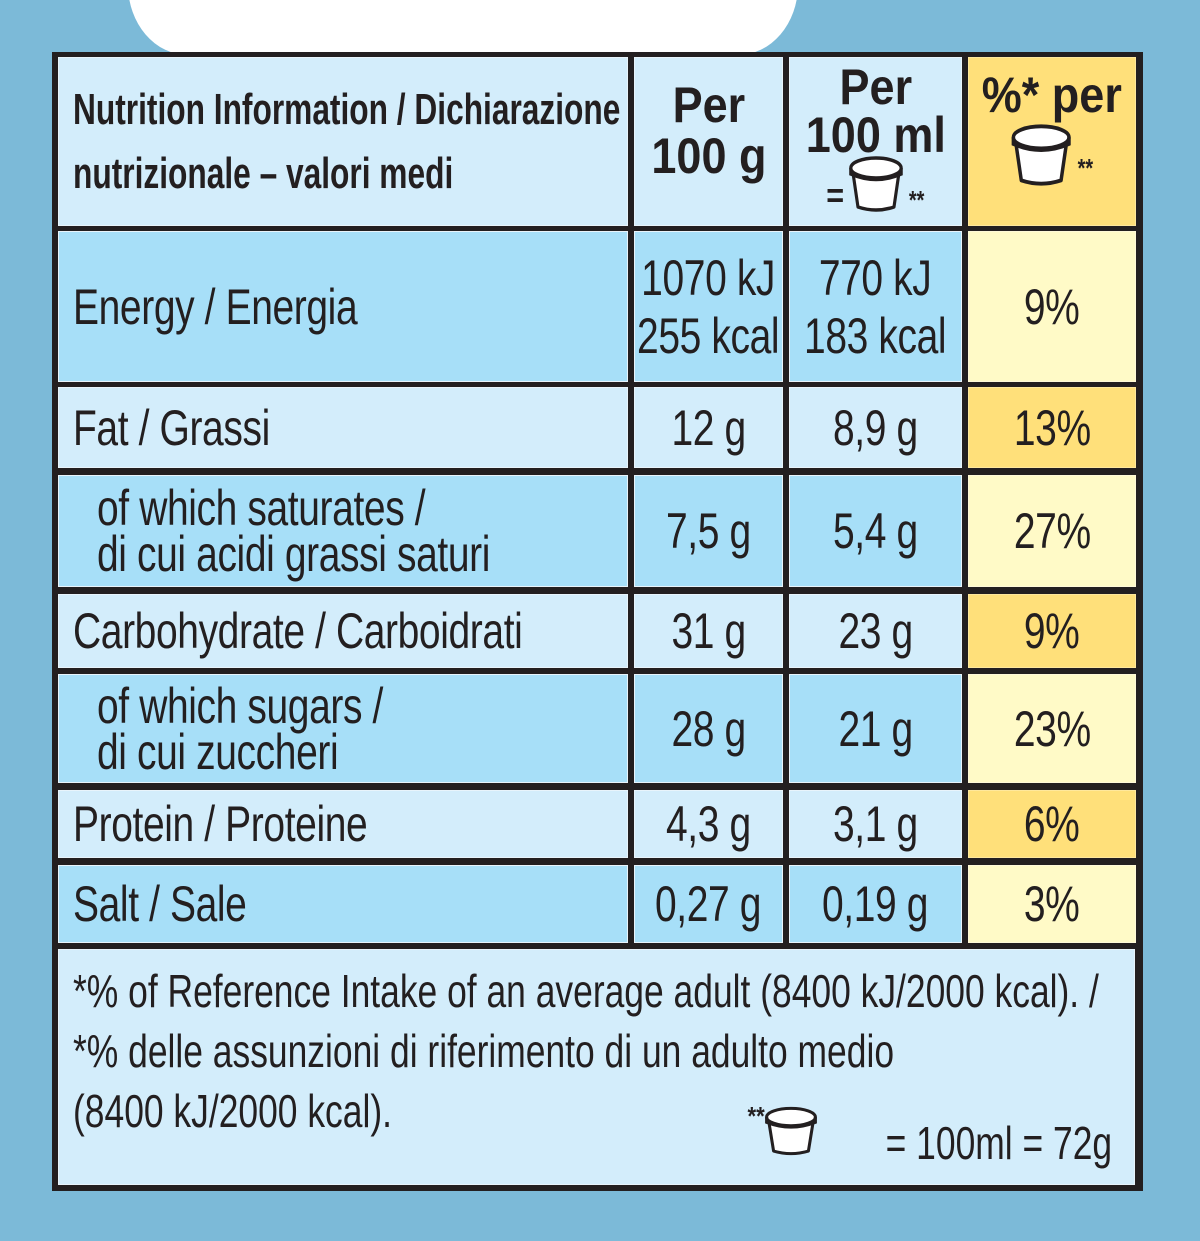  Describe the element at coordinates (708, 155) in the screenshot. I see `header-100g-label: 100 g` at that location.